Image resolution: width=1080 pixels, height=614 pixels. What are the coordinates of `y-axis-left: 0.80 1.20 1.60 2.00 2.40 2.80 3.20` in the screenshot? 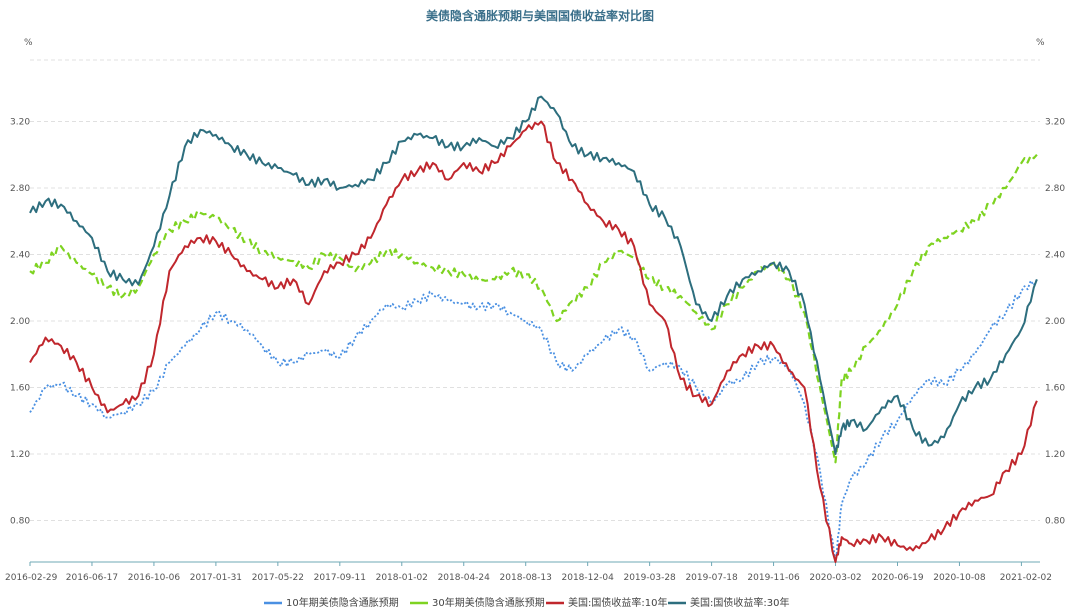 It's located at (20, 321).